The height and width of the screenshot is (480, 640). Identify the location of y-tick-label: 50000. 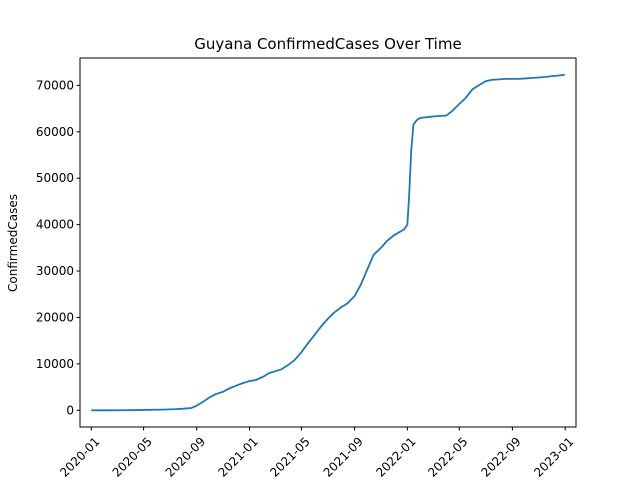
(55, 178).